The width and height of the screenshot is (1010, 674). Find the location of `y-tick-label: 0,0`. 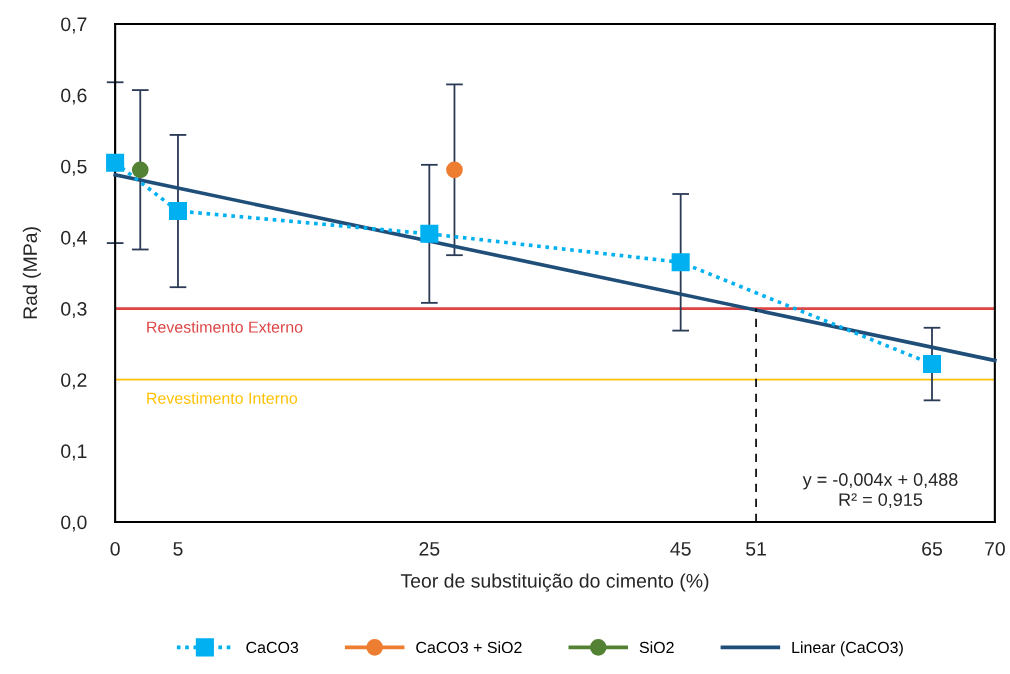

y-tick-label: 0,0 is located at coordinates (74, 523).